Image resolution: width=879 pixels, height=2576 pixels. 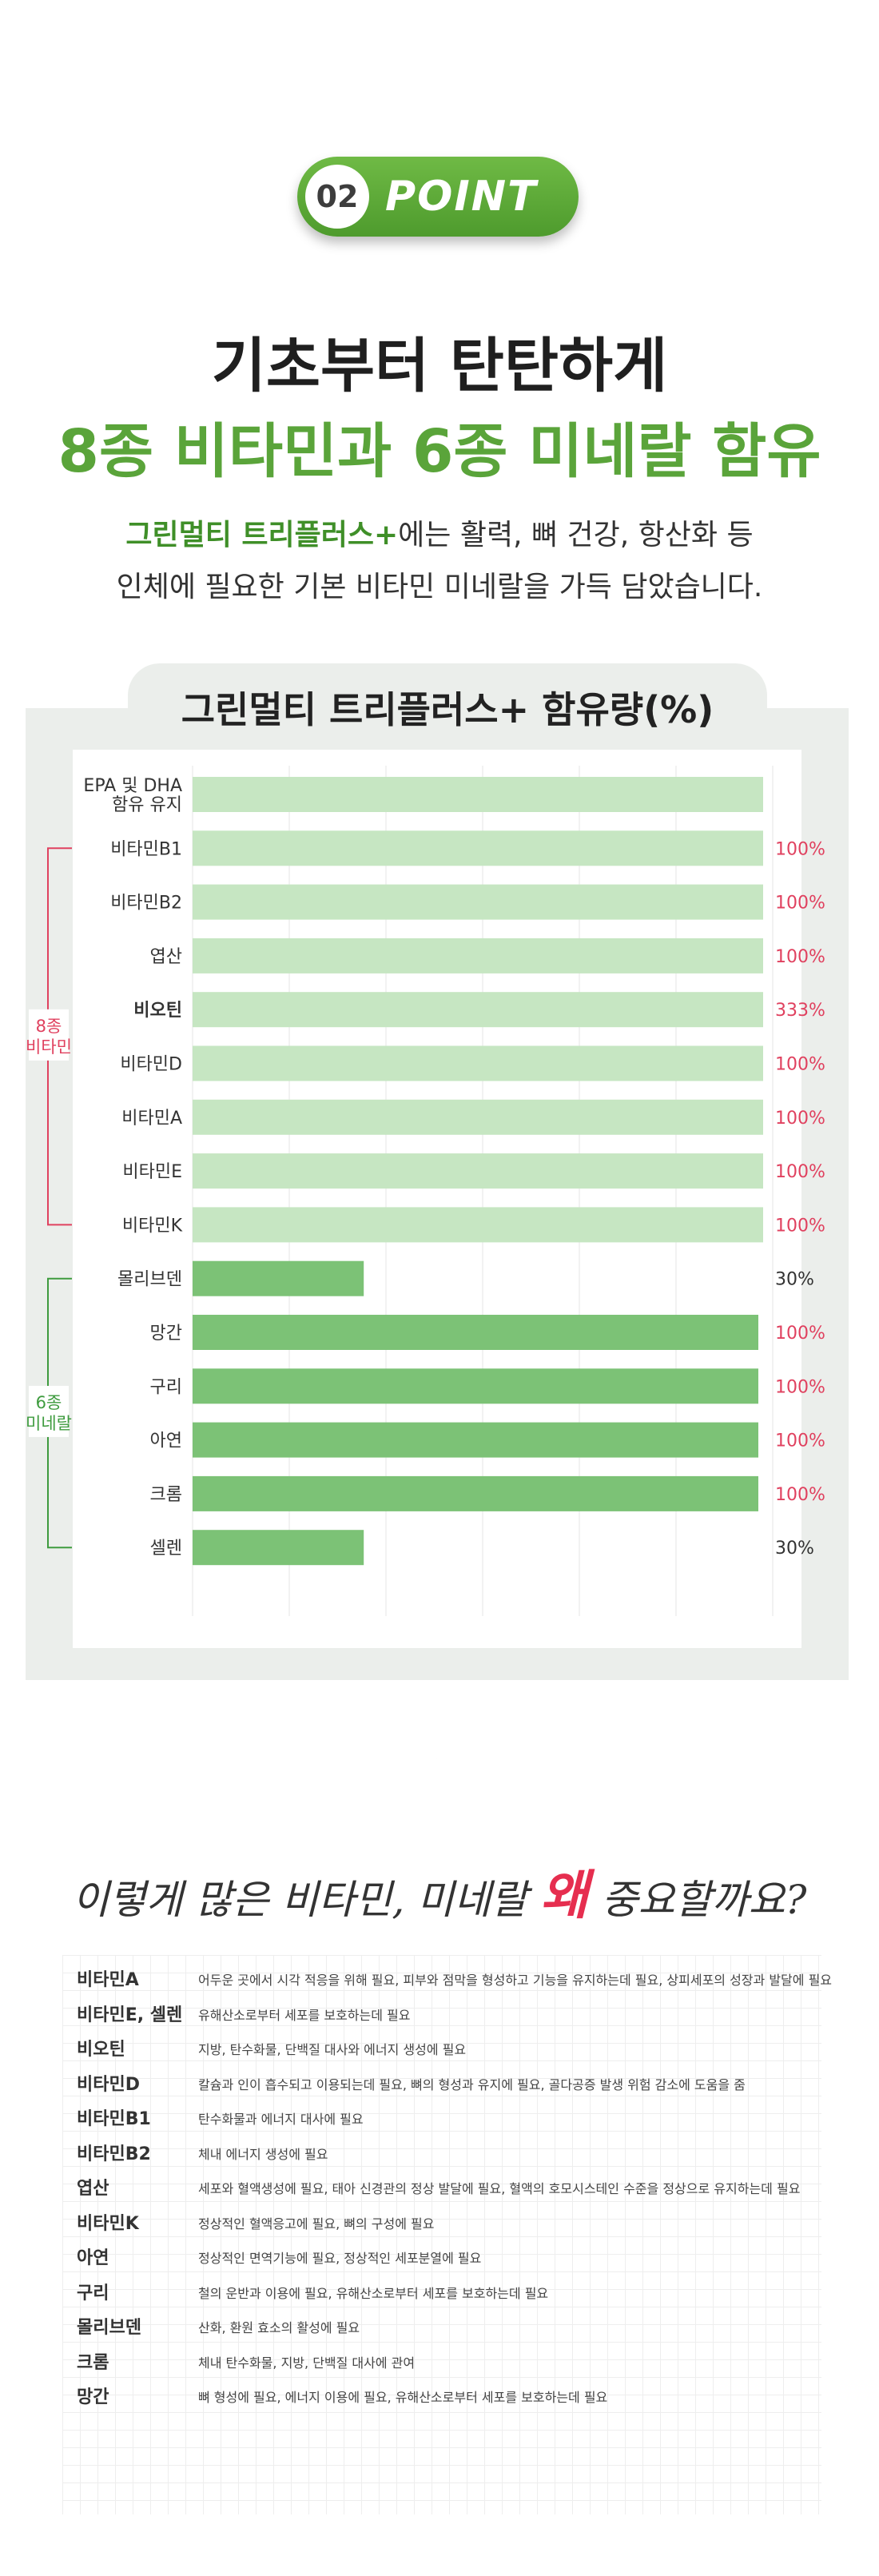 I want to click on category-label: 비타민A, so click(x=151, y=1119).